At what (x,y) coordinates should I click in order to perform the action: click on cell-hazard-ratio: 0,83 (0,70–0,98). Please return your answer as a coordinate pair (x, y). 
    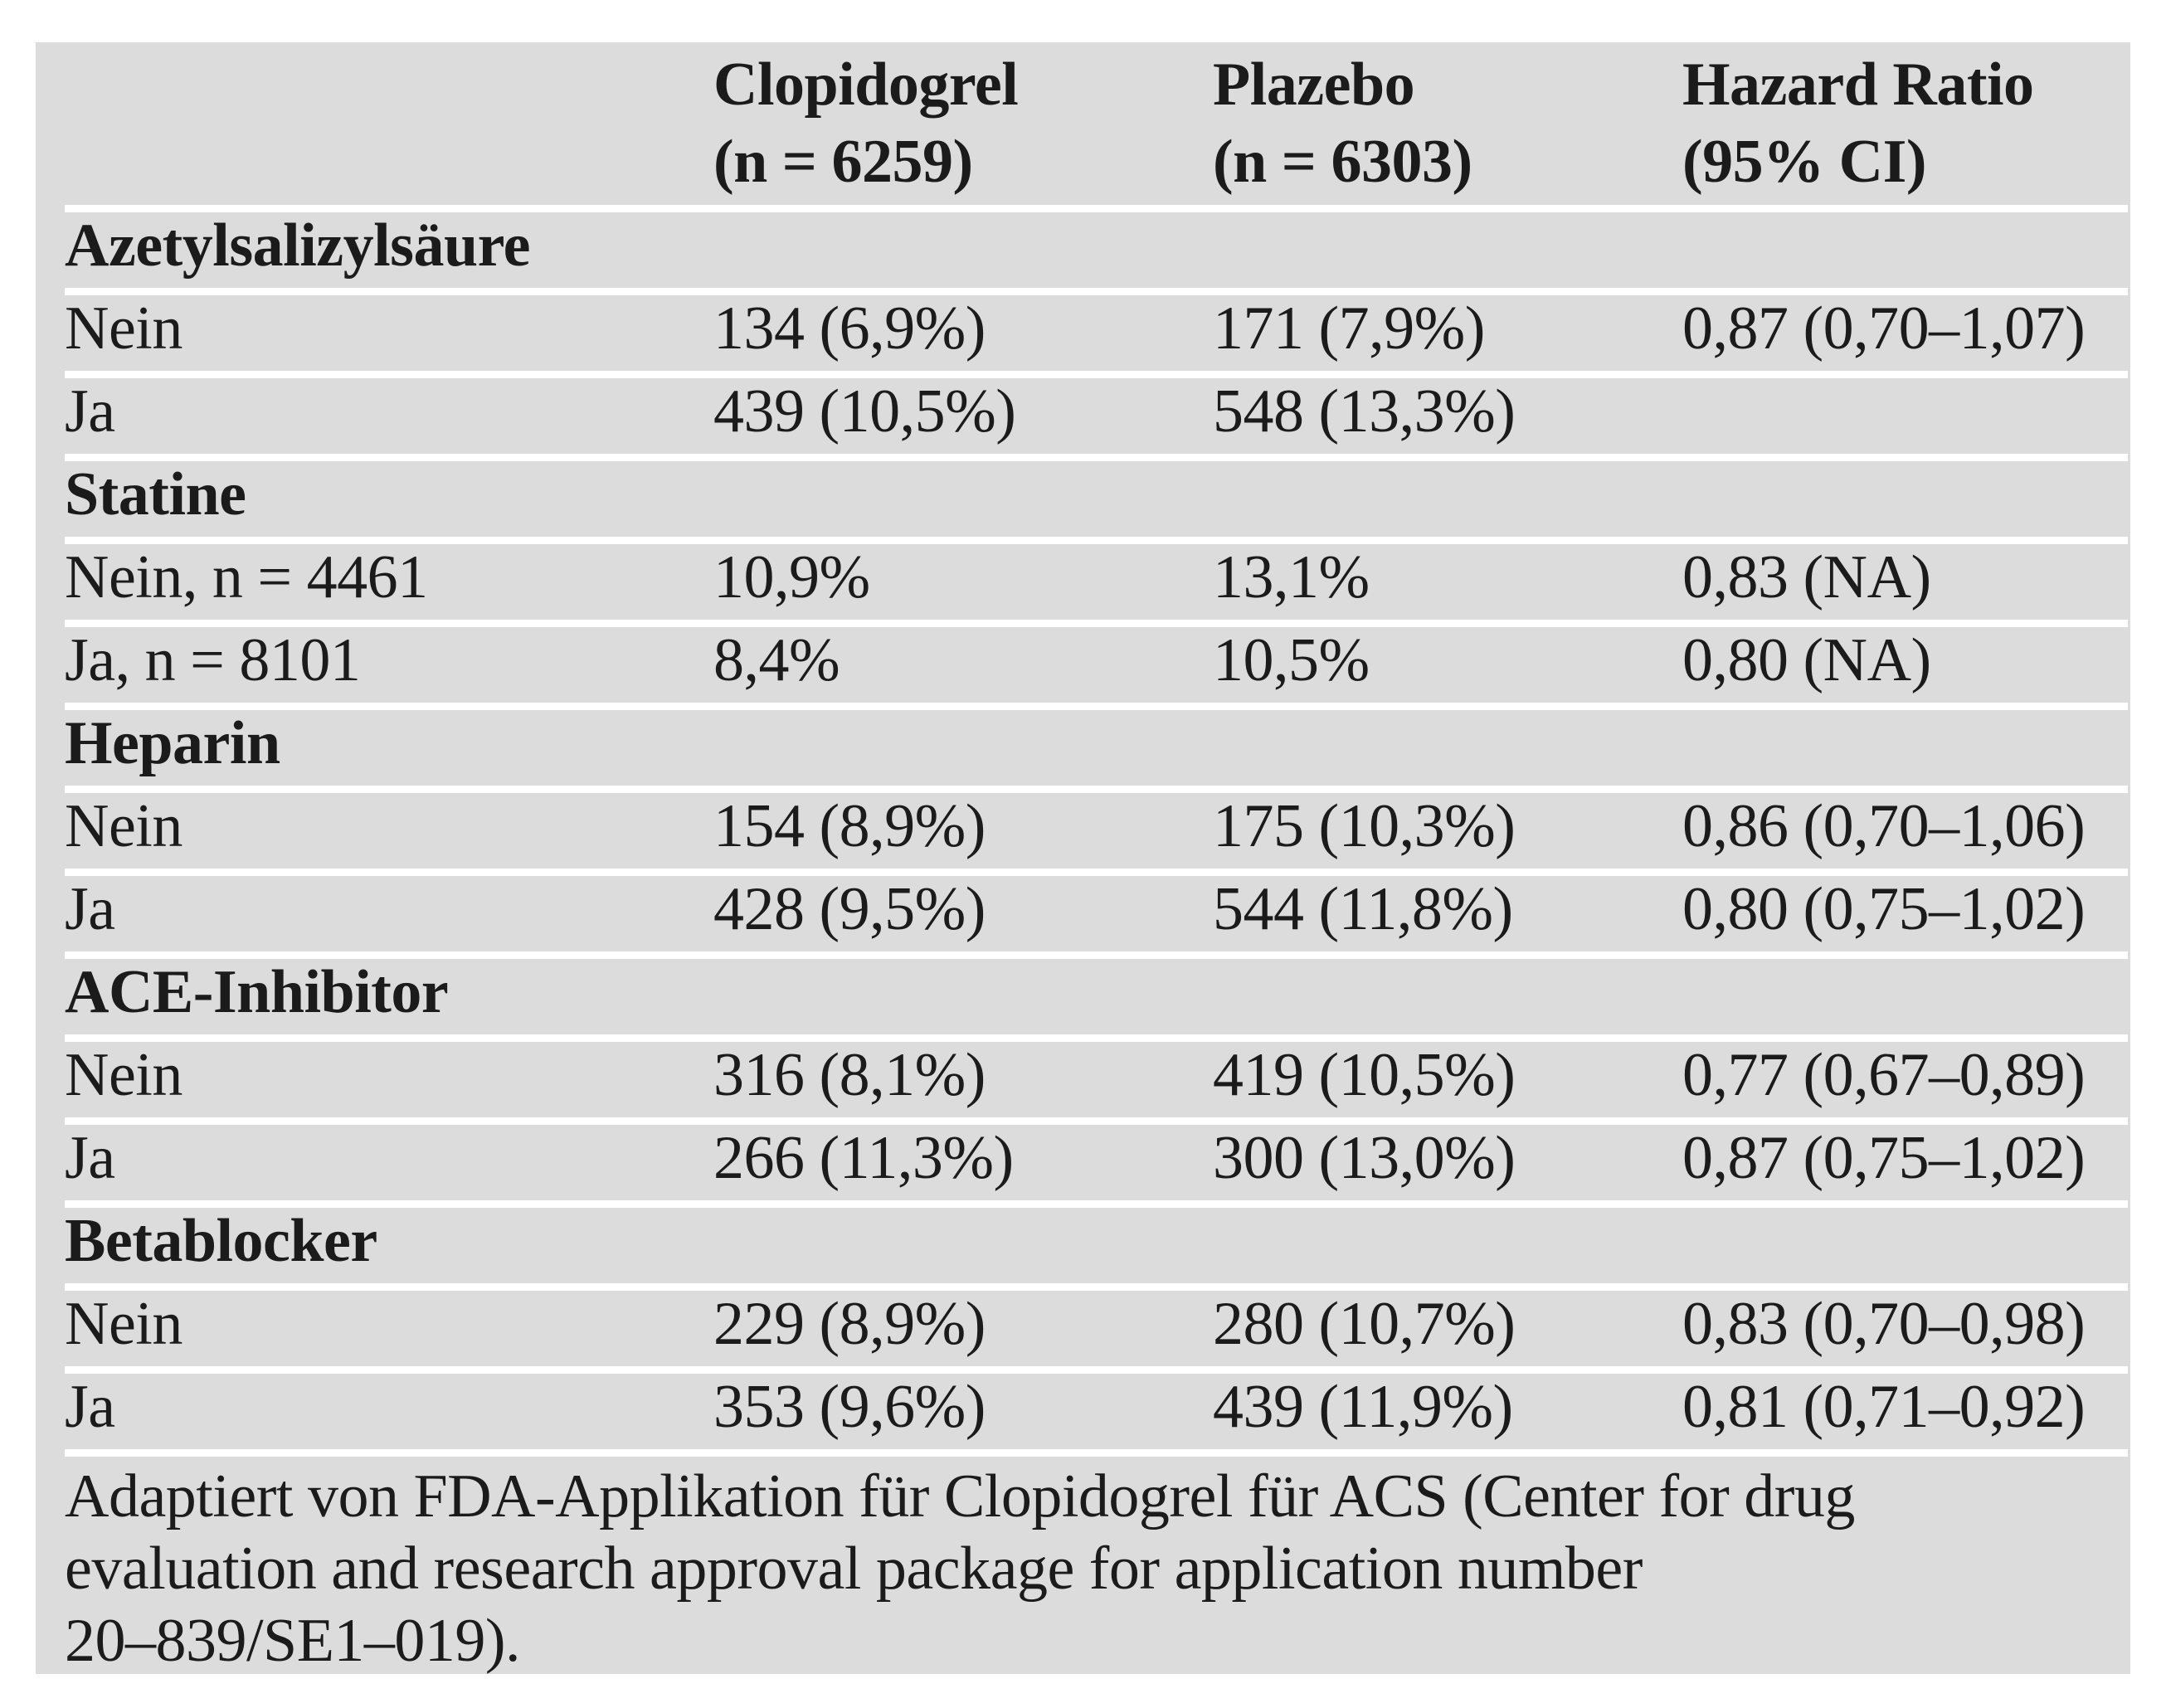
    Looking at the image, I should click on (1884, 1324).